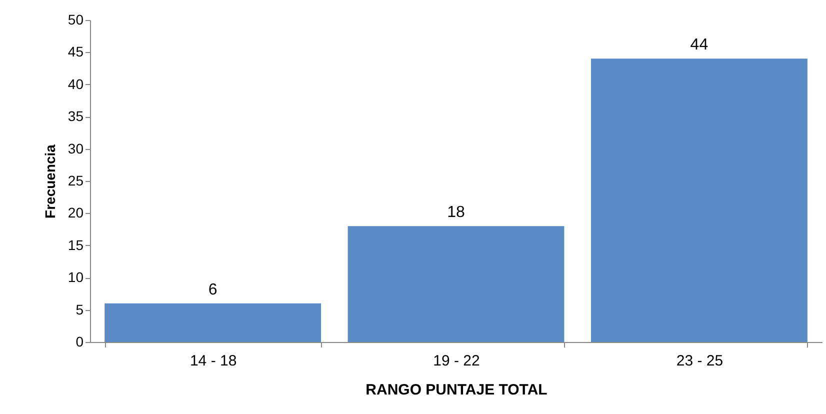 The image size is (826, 414). Describe the element at coordinates (76, 84) in the screenshot. I see `y-tick-label: 40` at that location.